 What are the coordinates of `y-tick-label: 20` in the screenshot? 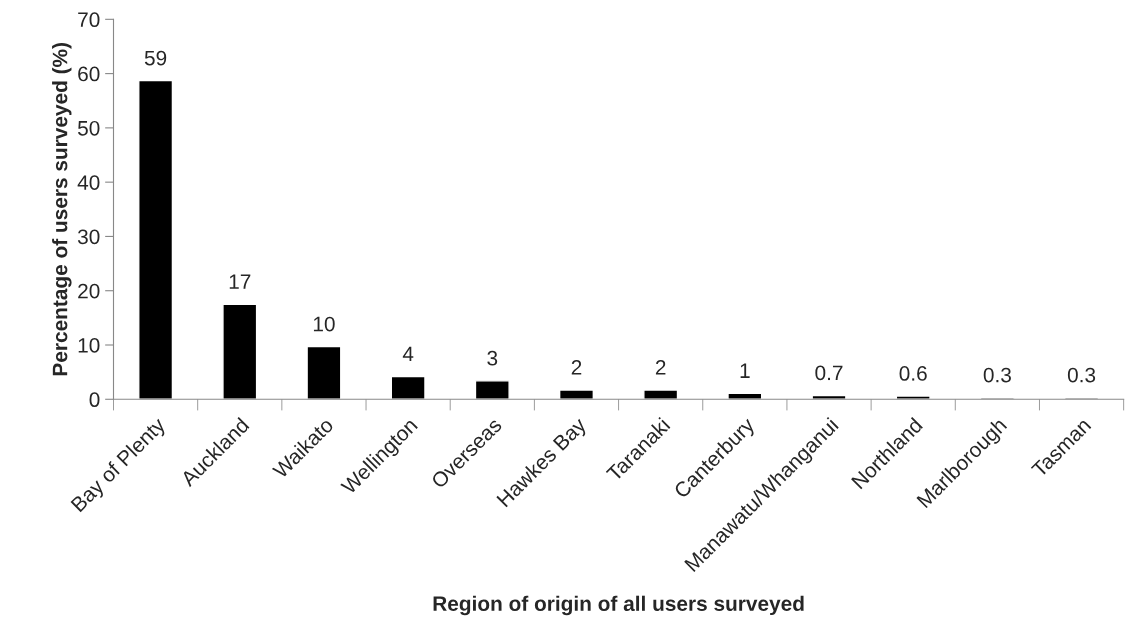 It's located at (89, 291).